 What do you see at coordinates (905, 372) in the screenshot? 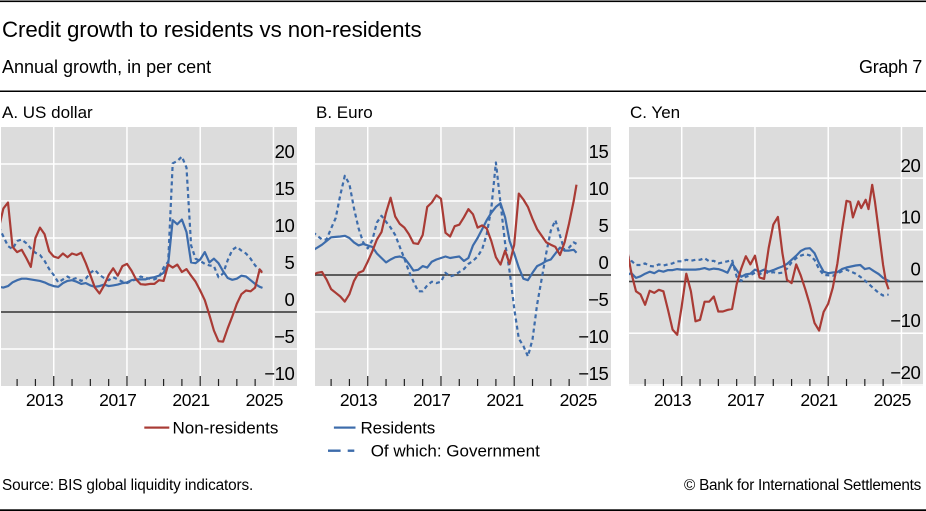
I see `svg-text: −20` at bounding box center [905, 372].